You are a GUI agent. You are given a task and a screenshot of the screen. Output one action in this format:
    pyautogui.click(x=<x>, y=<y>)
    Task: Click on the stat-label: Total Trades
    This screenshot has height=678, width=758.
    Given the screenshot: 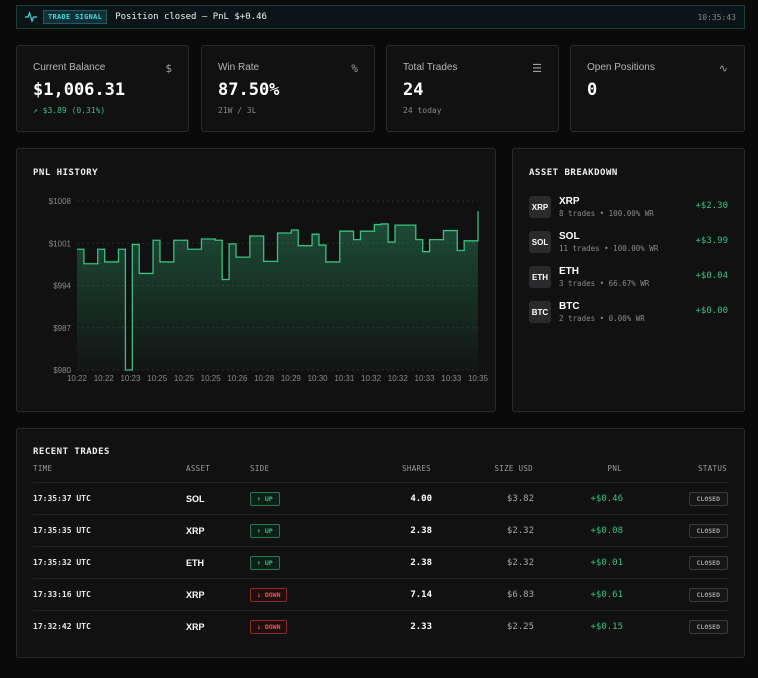 What is the action you would take?
    pyautogui.click(x=430, y=67)
    